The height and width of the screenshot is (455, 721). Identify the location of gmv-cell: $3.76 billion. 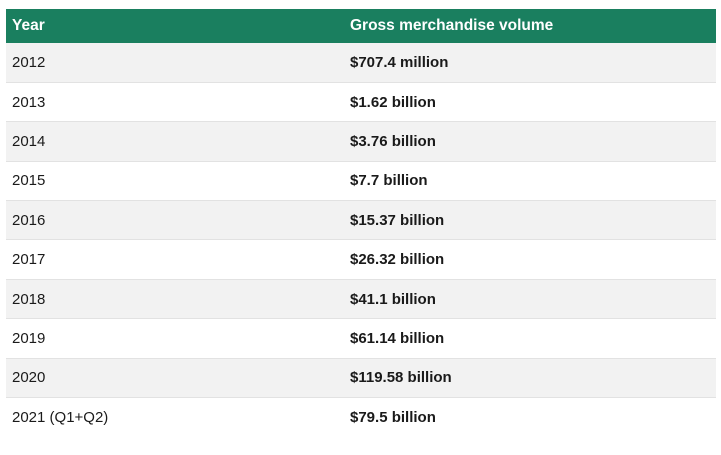
(393, 141).